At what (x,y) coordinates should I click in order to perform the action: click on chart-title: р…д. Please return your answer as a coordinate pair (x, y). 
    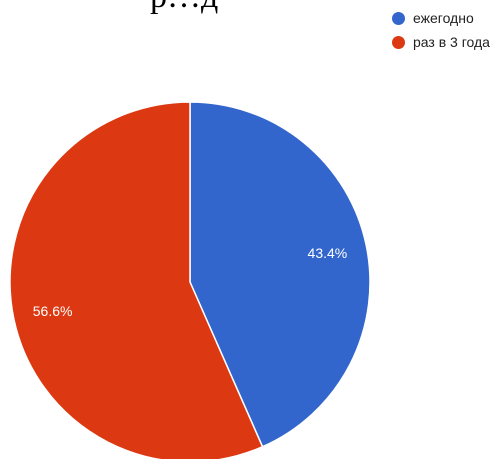
    Looking at the image, I should click on (184, 8).